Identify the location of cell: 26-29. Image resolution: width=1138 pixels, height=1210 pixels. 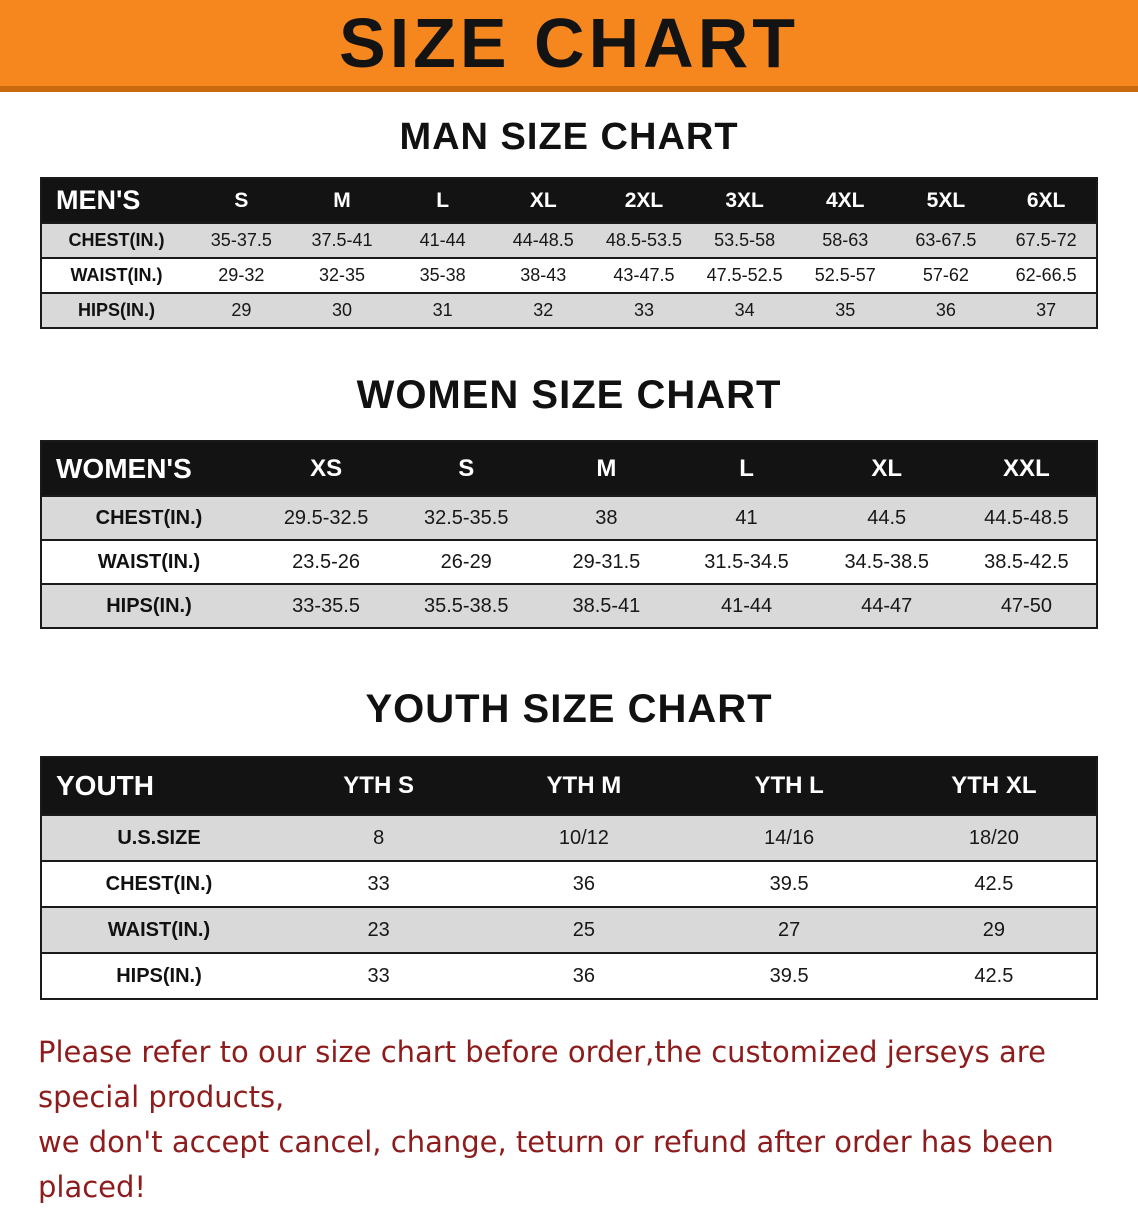
(466, 561).